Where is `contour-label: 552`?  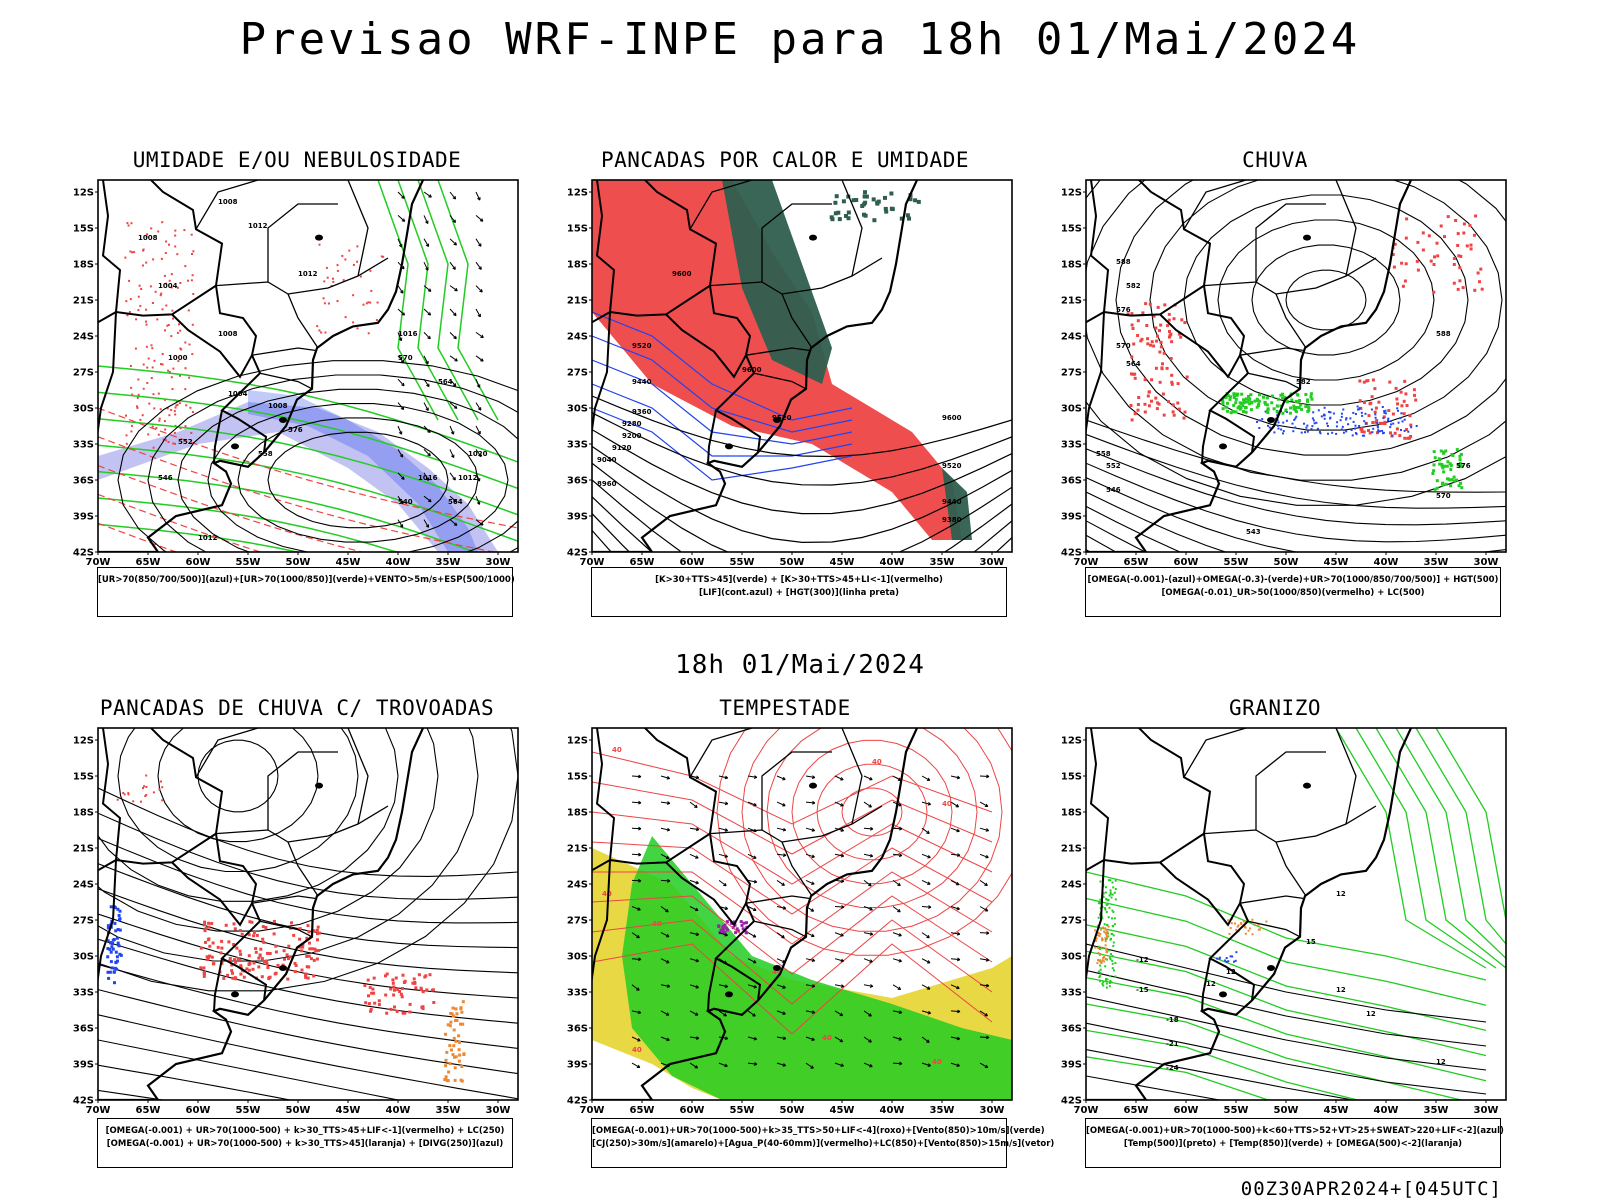
contour-label: 552 is located at coordinates (1113, 466).